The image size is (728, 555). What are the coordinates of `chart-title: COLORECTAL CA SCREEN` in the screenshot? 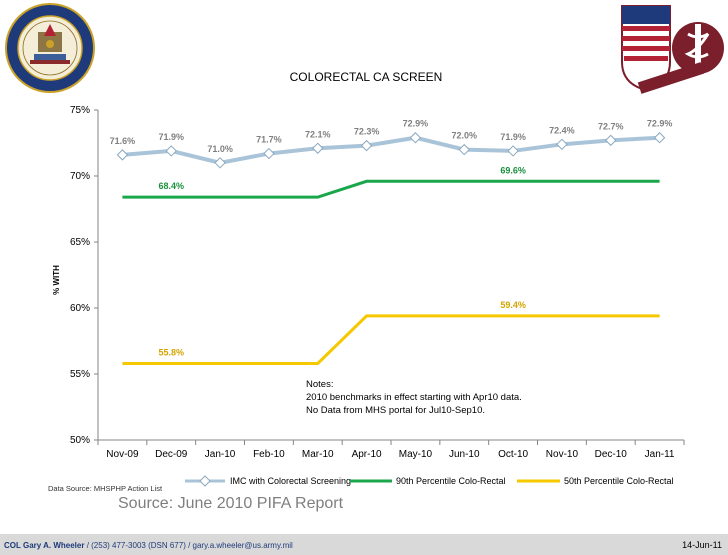 It's located at (366, 77).